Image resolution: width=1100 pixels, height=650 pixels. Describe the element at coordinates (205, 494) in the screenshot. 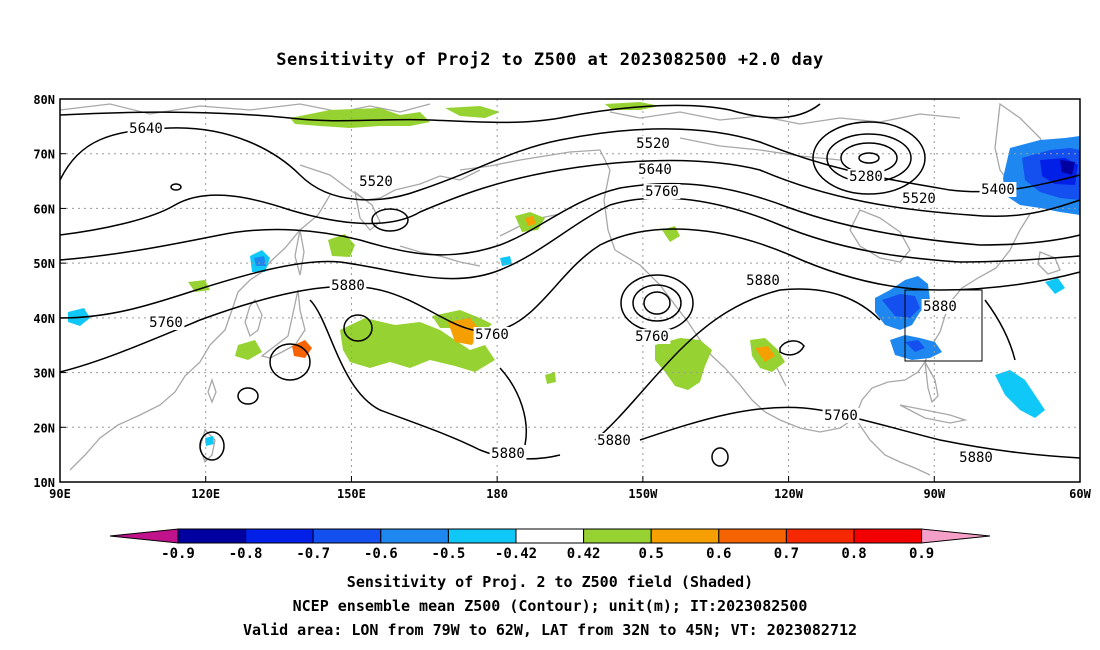

I see `lon-tick-label: 120E` at that location.